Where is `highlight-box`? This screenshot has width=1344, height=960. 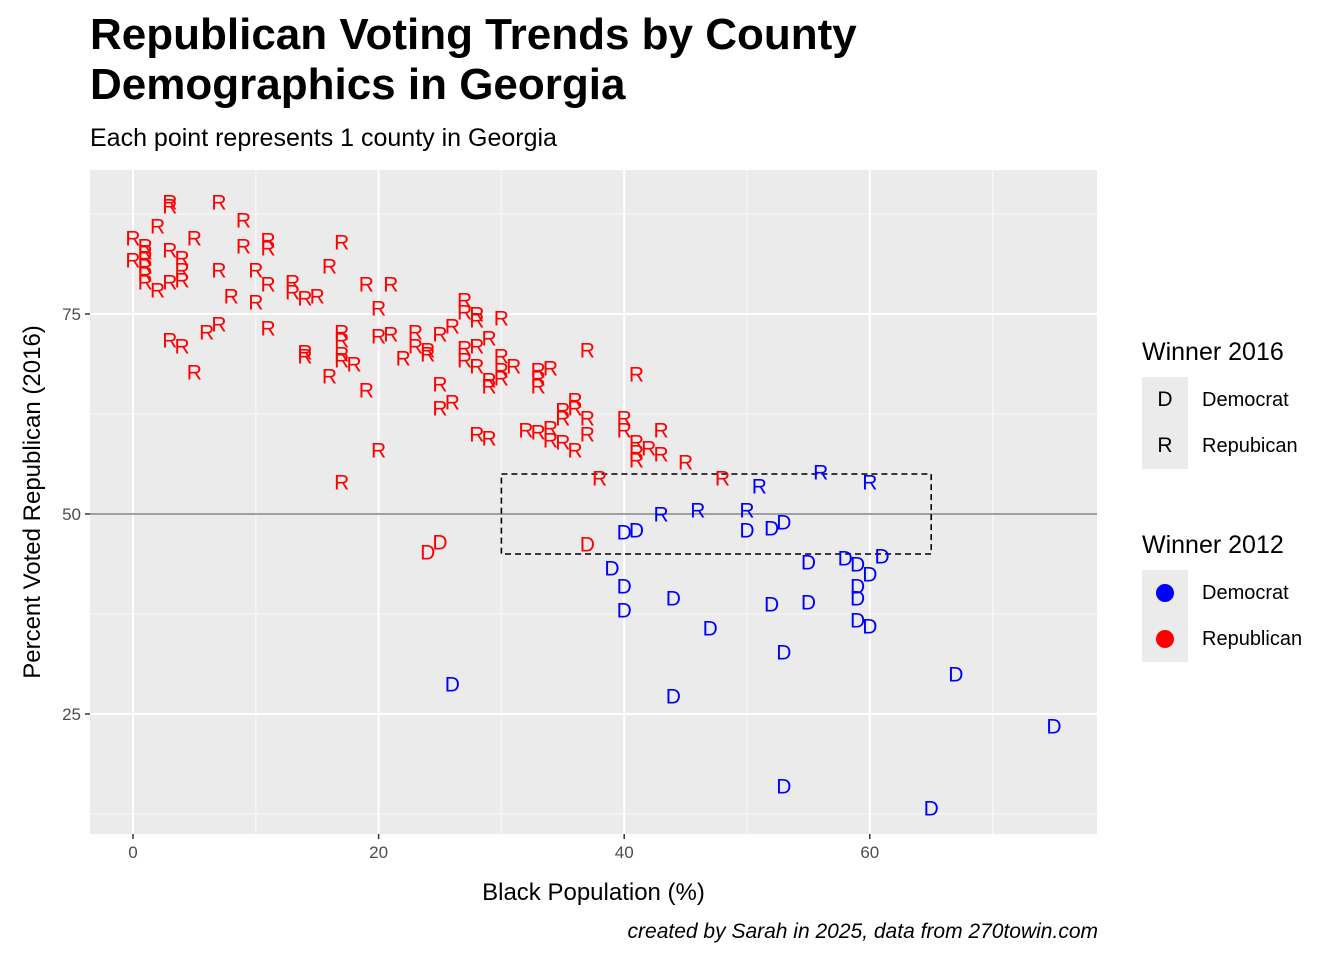 highlight-box is located at coordinates (716, 514).